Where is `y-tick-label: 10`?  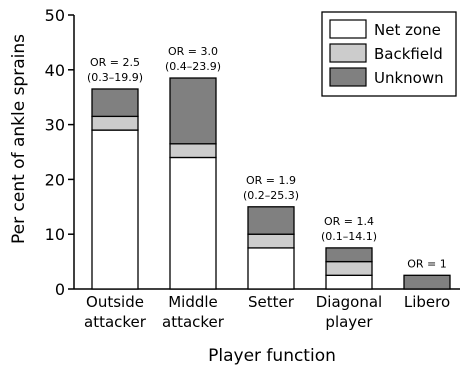
y-tick-label: 10 is located at coordinates (55, 234).